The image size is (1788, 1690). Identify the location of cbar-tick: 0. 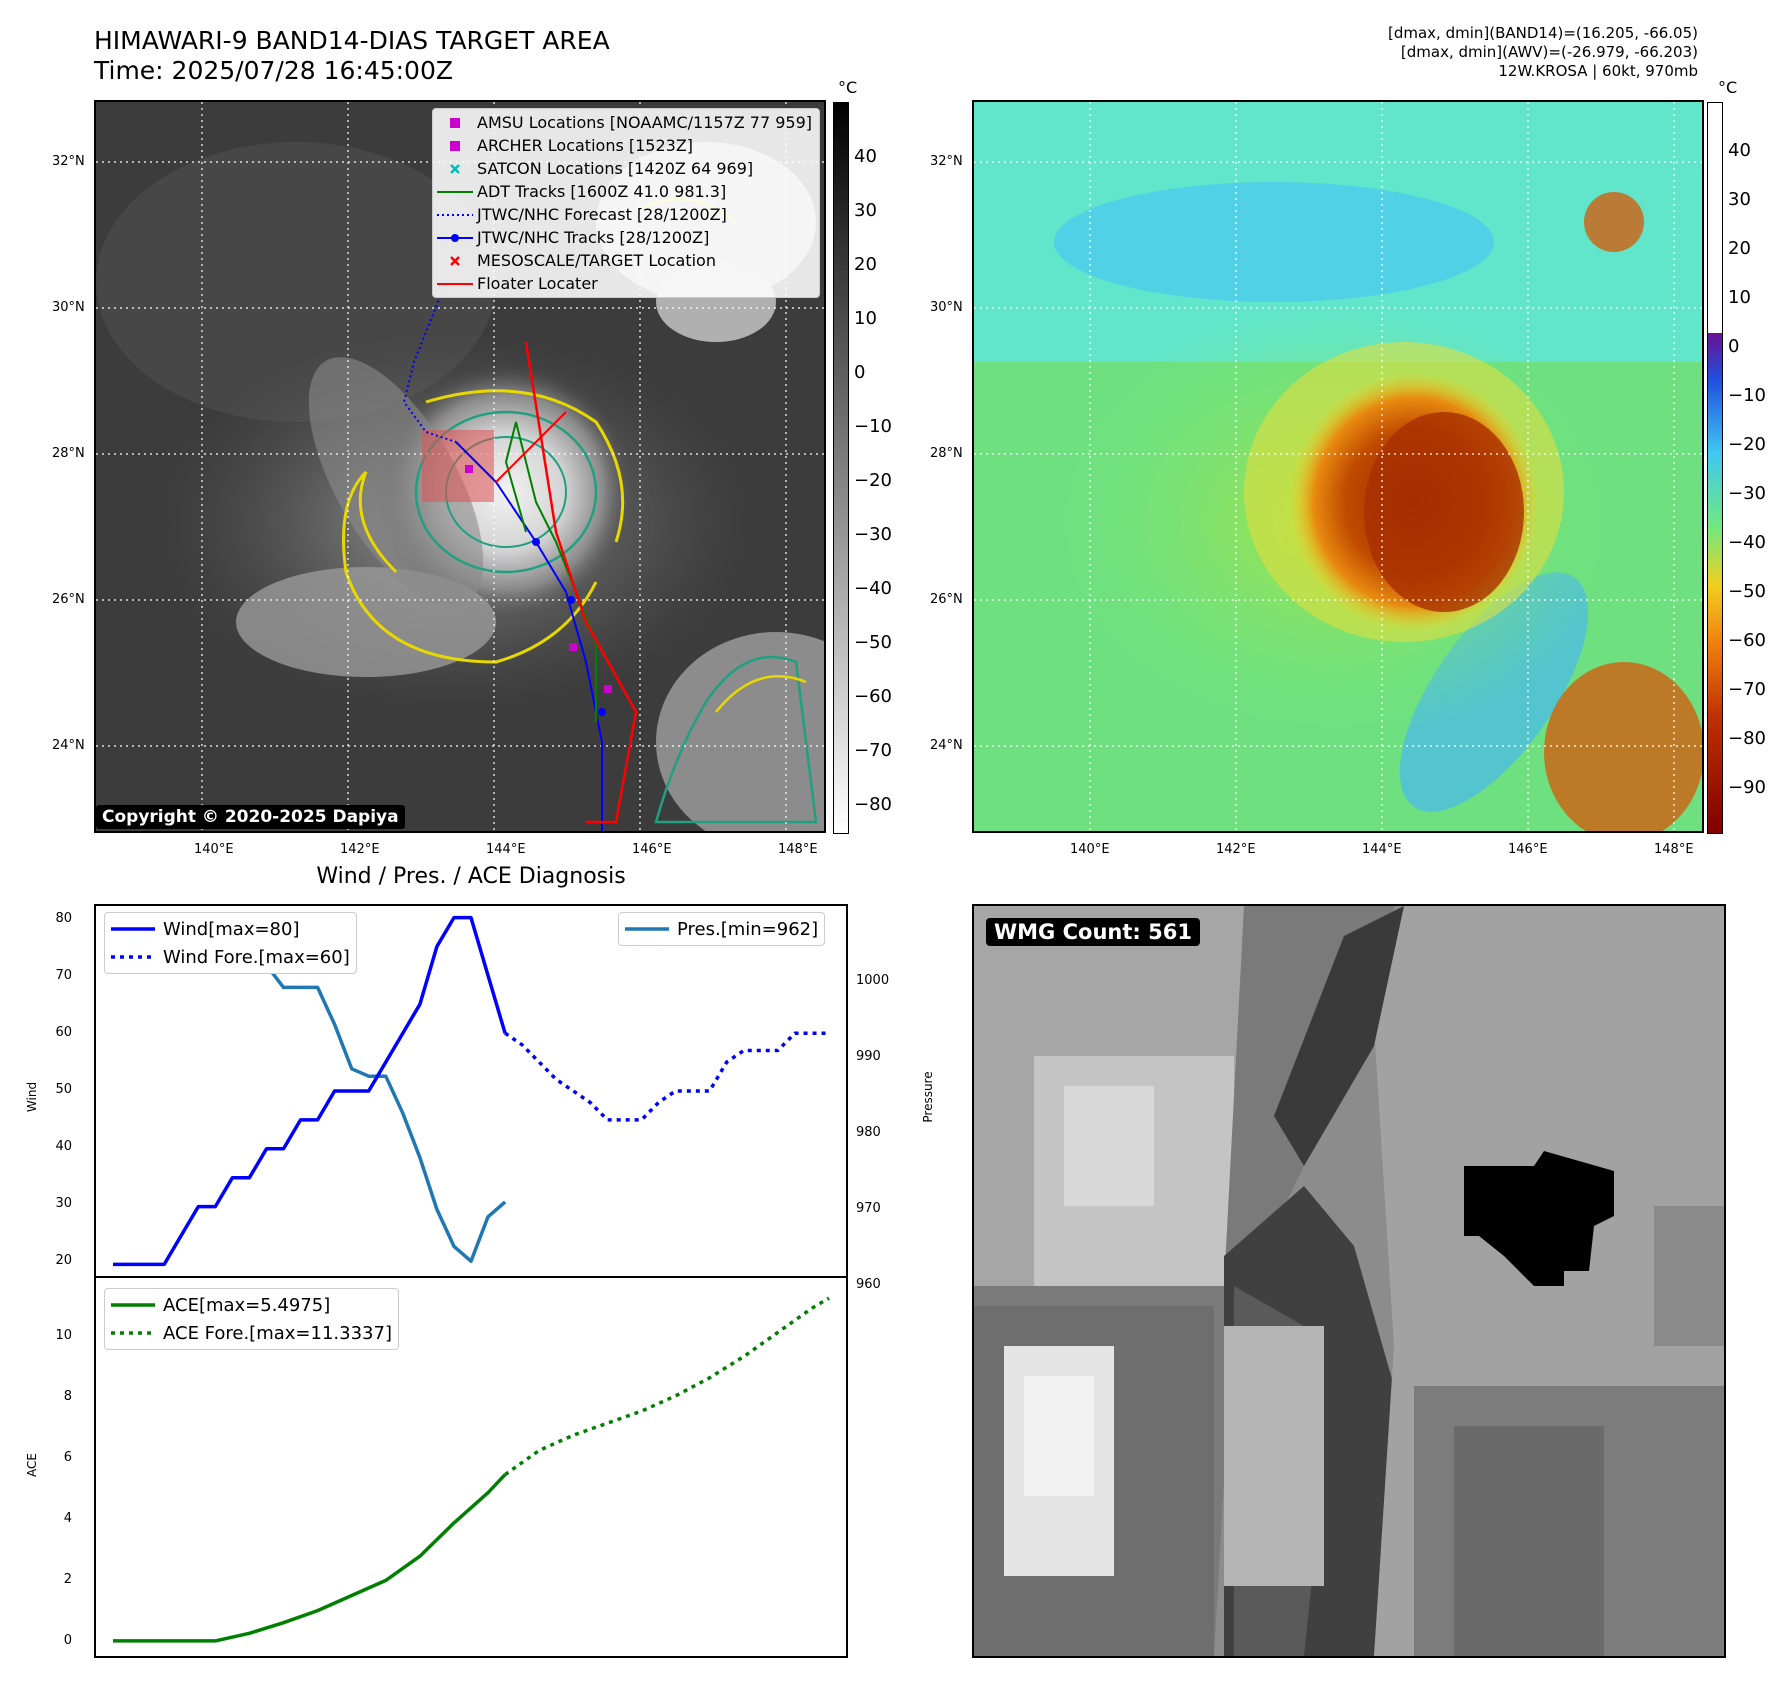
(1734, 346).